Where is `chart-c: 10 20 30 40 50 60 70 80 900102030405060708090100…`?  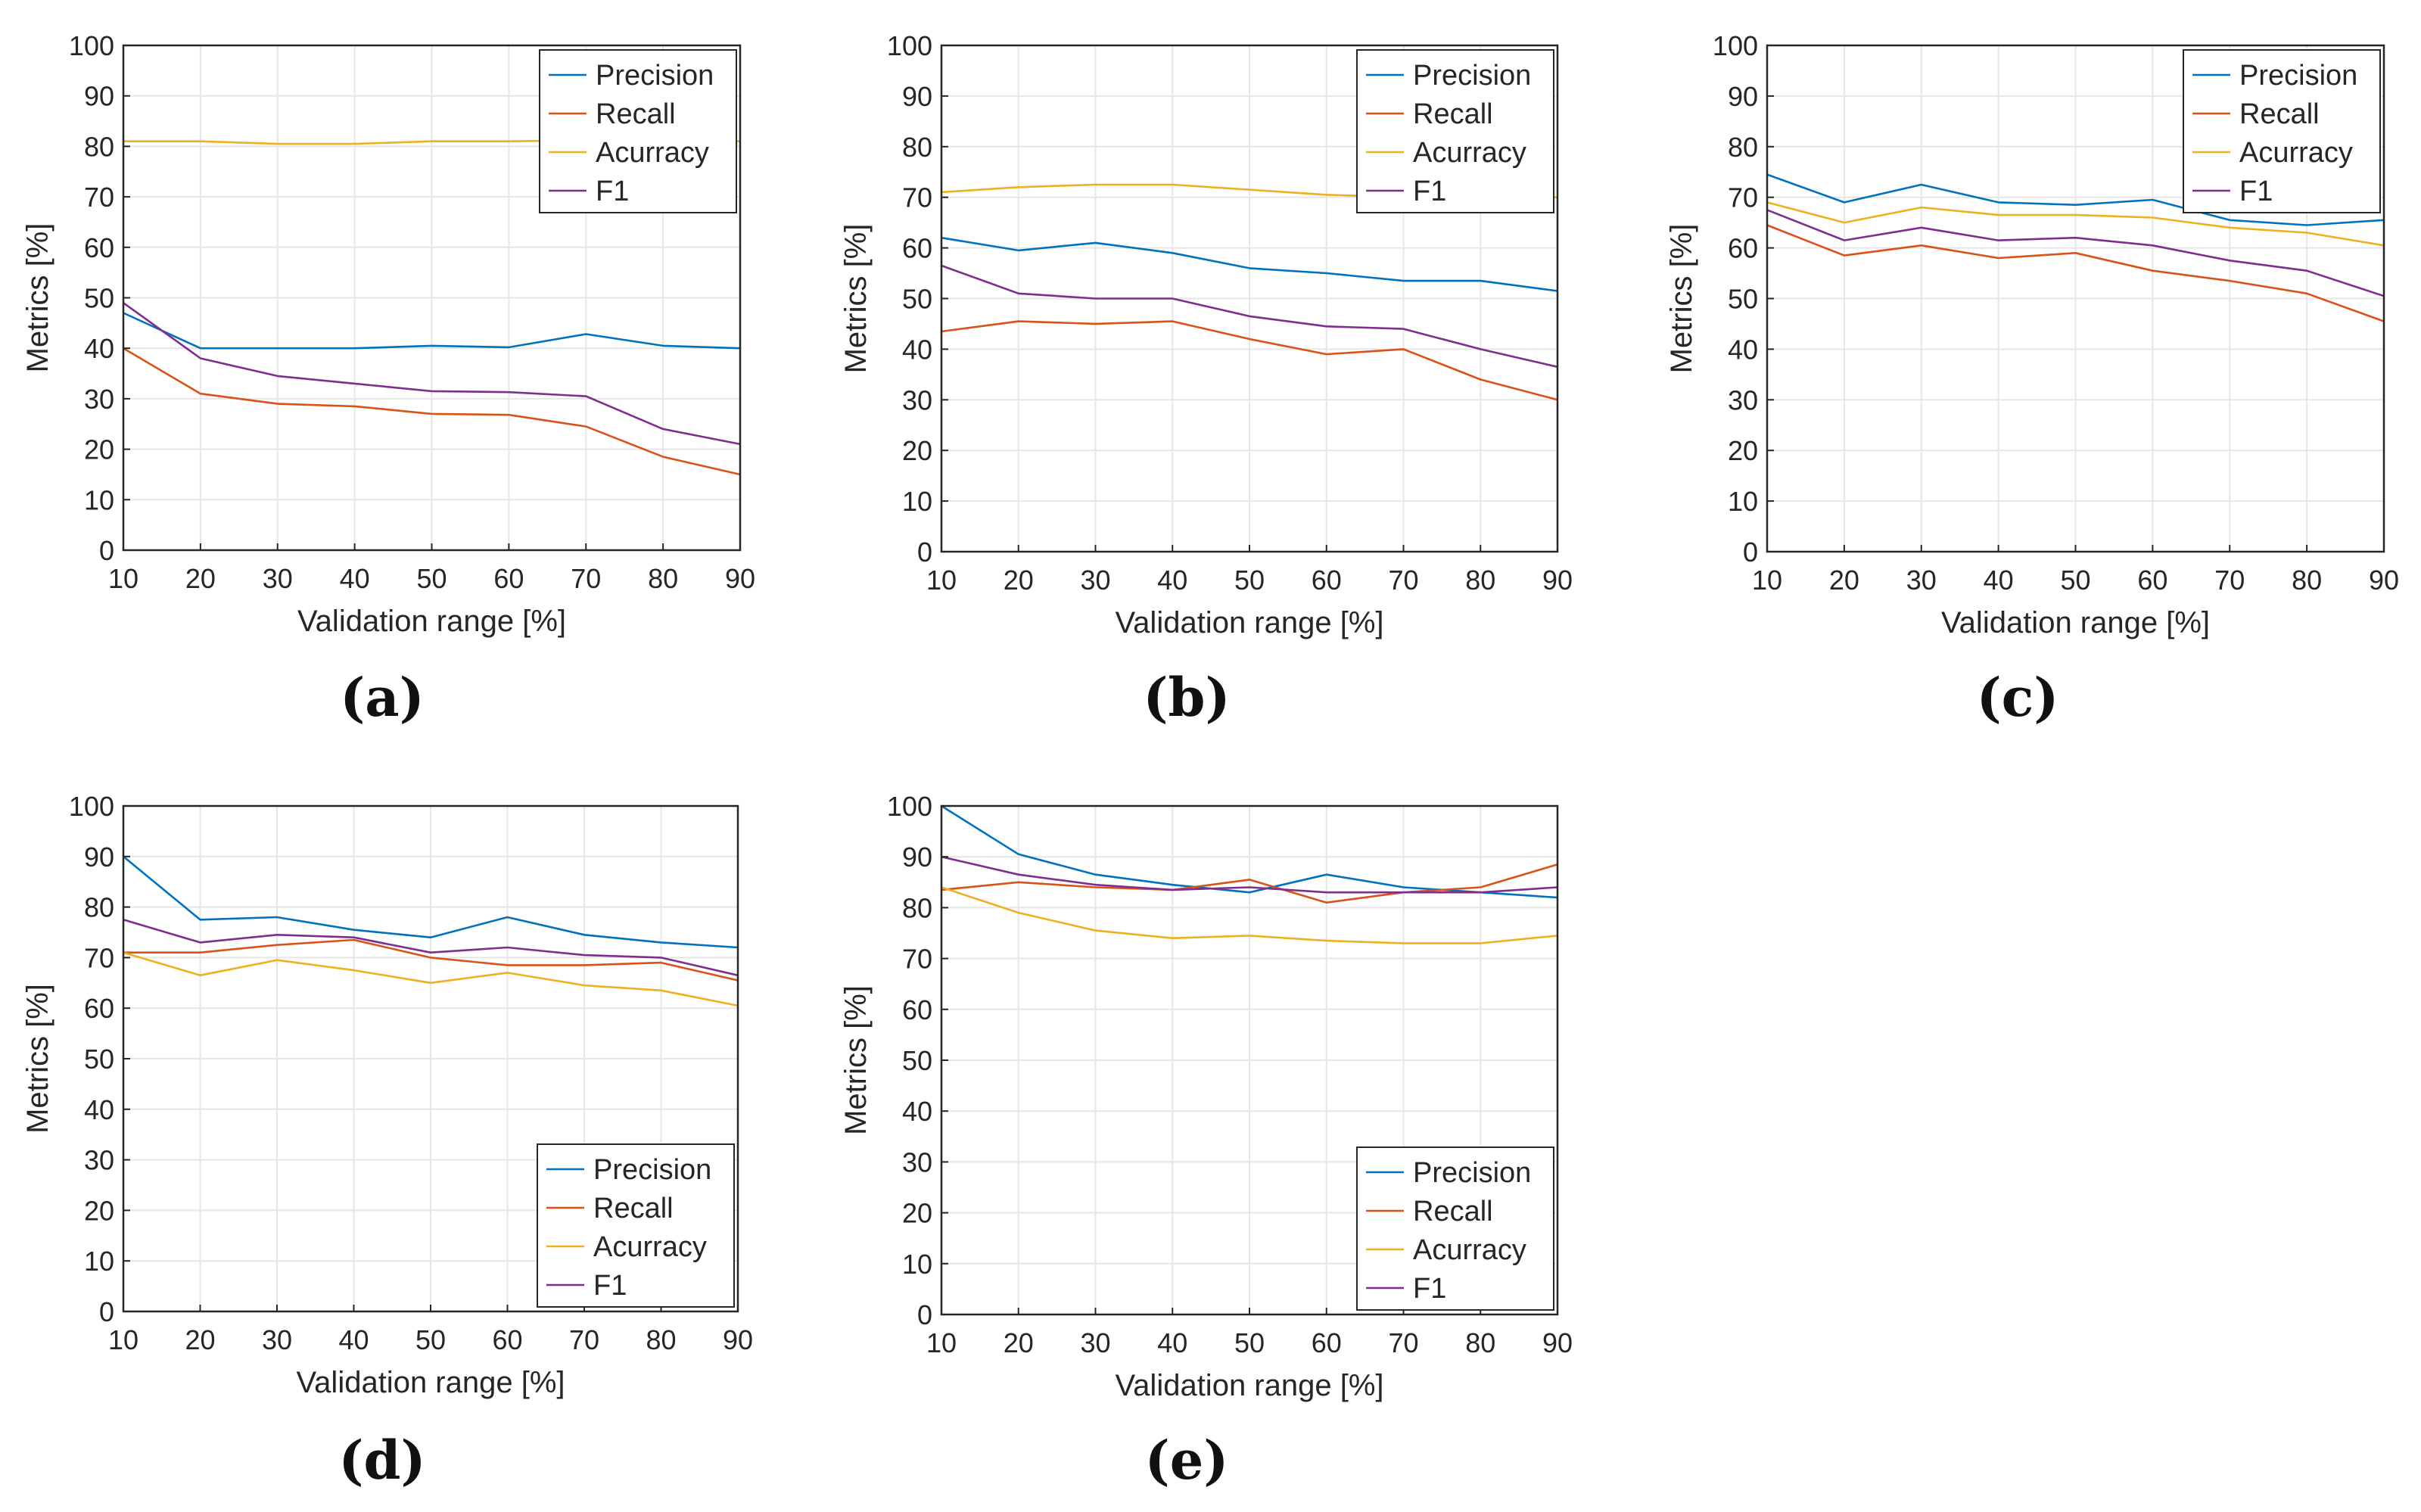 chart-c: 10 20 30 40 50 60 70 80 900102030405060708090100… is located at coordinates (2032, 334).